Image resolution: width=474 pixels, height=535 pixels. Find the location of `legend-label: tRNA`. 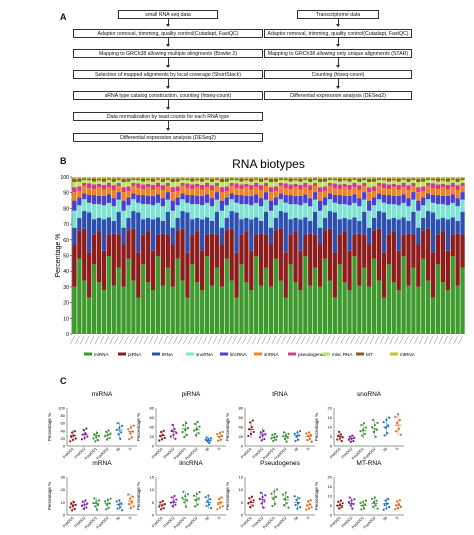

legend-label: tRNA is located at coordinates (168, 354).